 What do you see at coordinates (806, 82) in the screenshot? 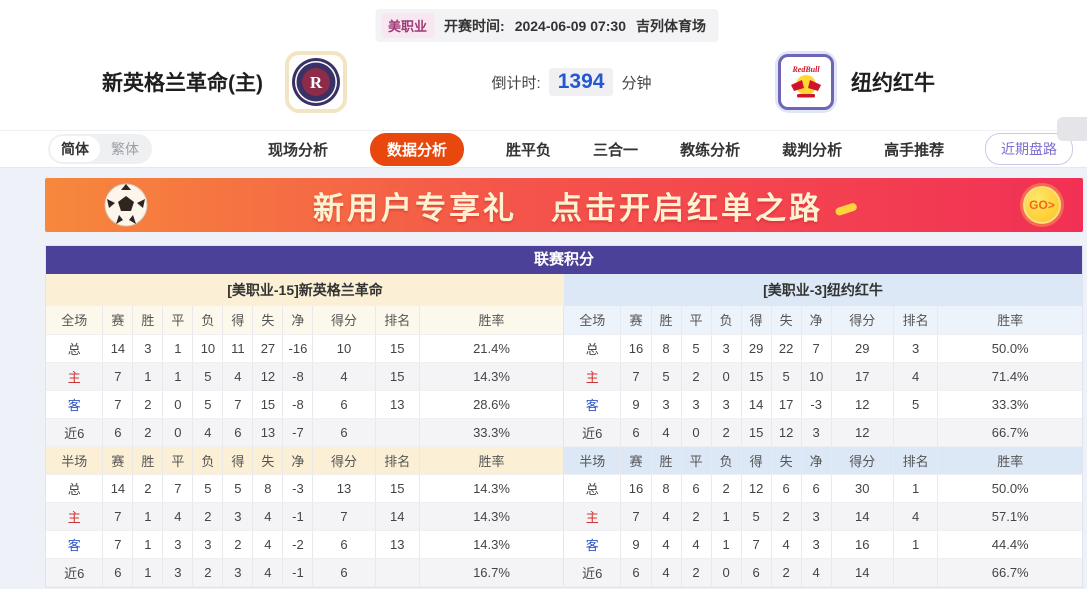
I see `away-team-logo: RedBull` at bounding box center [806, 82].